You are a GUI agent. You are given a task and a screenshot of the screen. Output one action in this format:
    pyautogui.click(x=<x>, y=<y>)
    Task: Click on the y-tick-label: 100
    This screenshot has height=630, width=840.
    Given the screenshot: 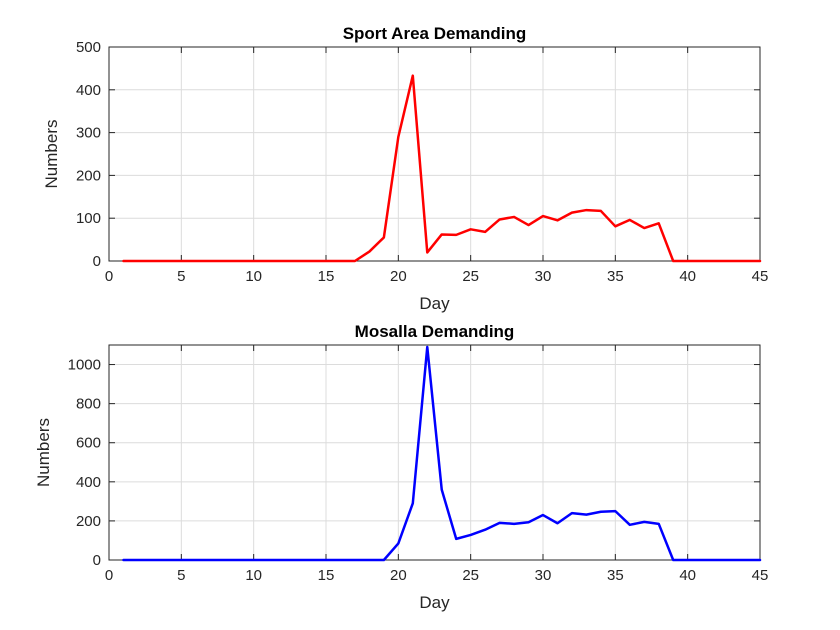 What is the action you would take?
    pyautogui.click(x=88, y=218)
    